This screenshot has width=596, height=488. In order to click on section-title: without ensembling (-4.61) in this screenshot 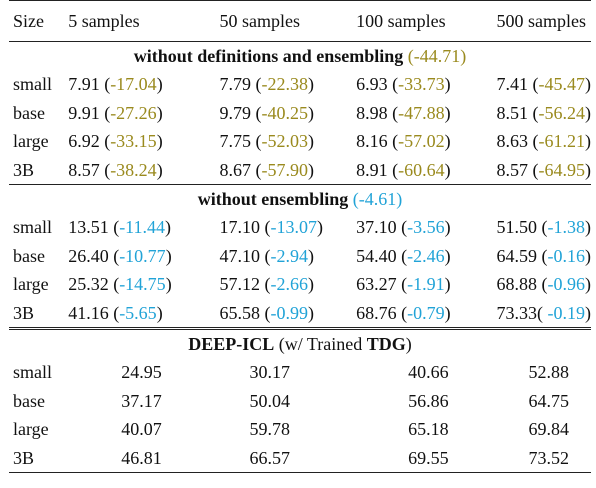, I will do `click(300, 198)`.